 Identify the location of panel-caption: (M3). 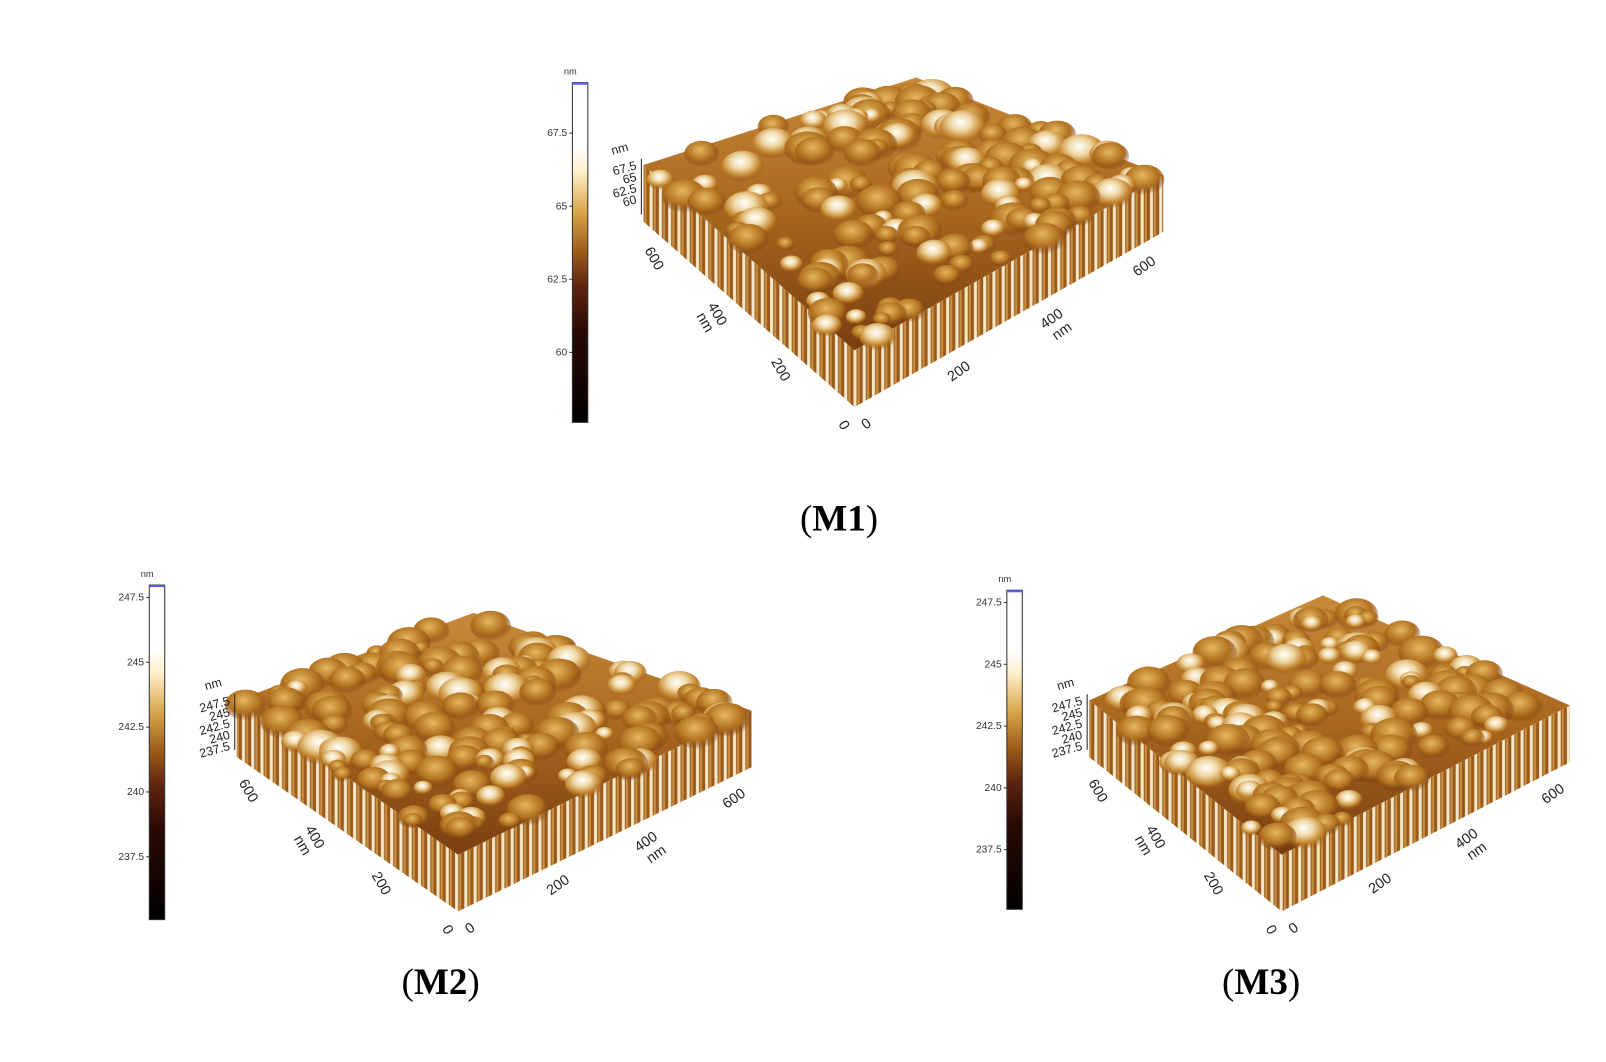
(1261, 982).